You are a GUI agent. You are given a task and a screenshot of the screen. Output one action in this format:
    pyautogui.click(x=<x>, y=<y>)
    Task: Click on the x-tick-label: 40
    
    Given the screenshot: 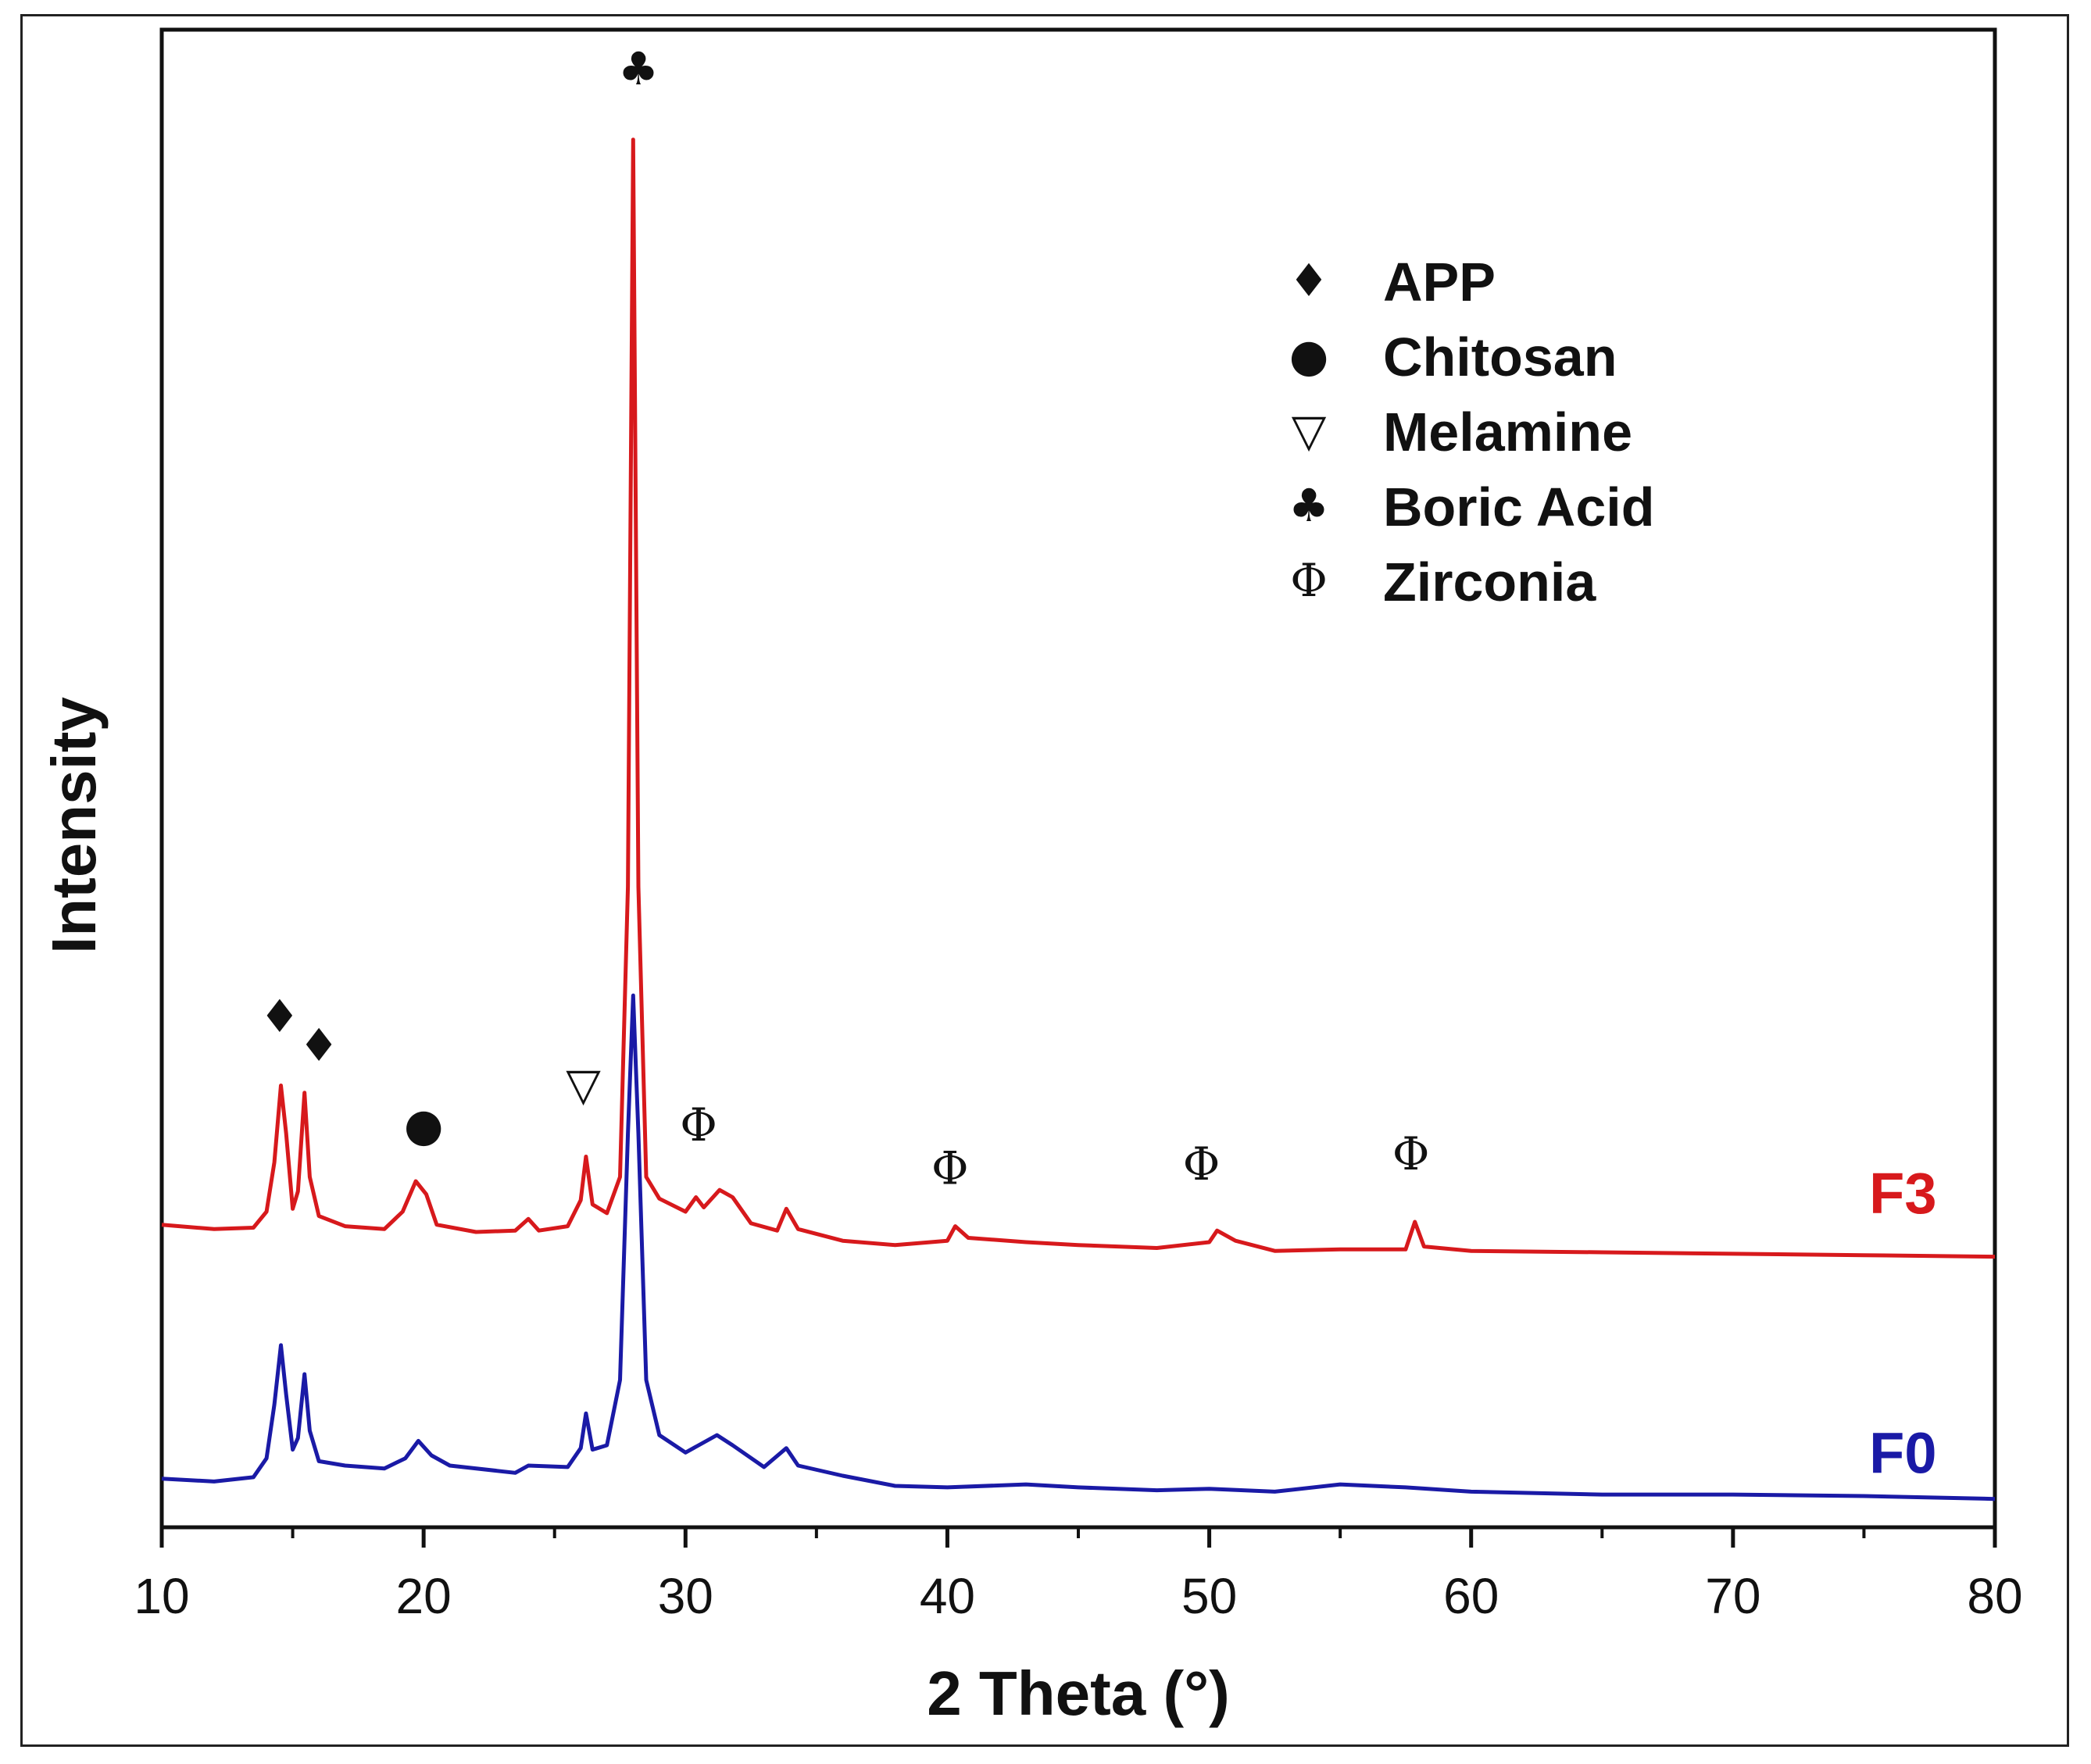 What is the action you would take?
    pyautogui.click(x=947, y=1596)
    